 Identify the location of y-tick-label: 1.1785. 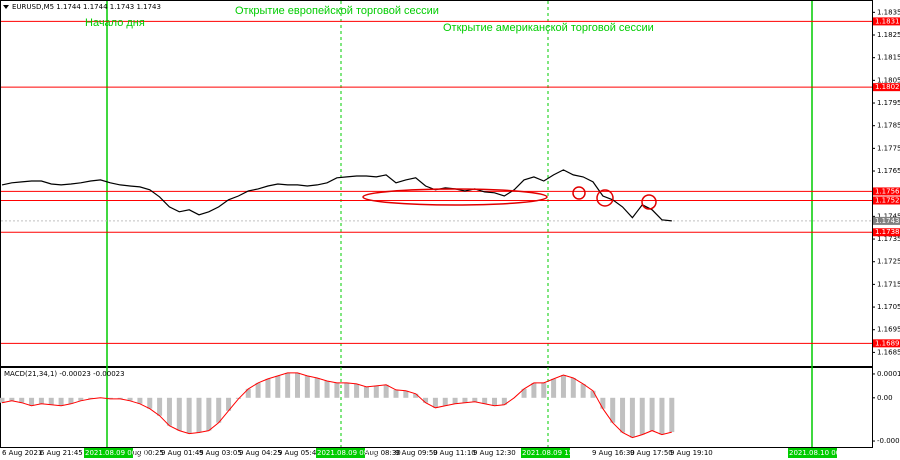
(888, 126).